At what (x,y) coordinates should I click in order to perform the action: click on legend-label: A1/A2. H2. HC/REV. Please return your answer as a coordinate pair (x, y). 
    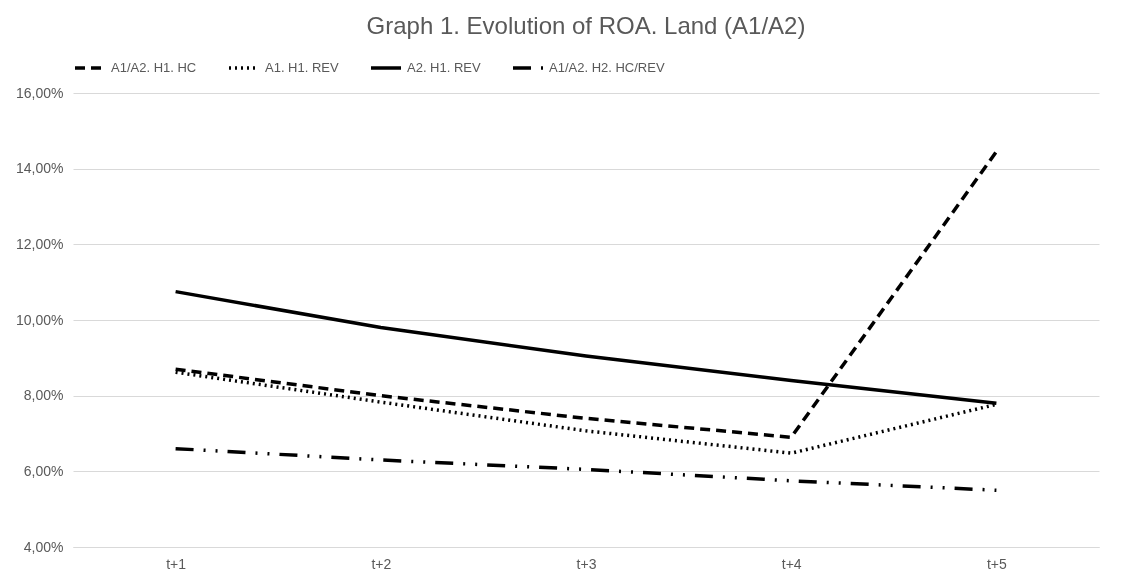
    Looking at the image, I should click on (607, 67).